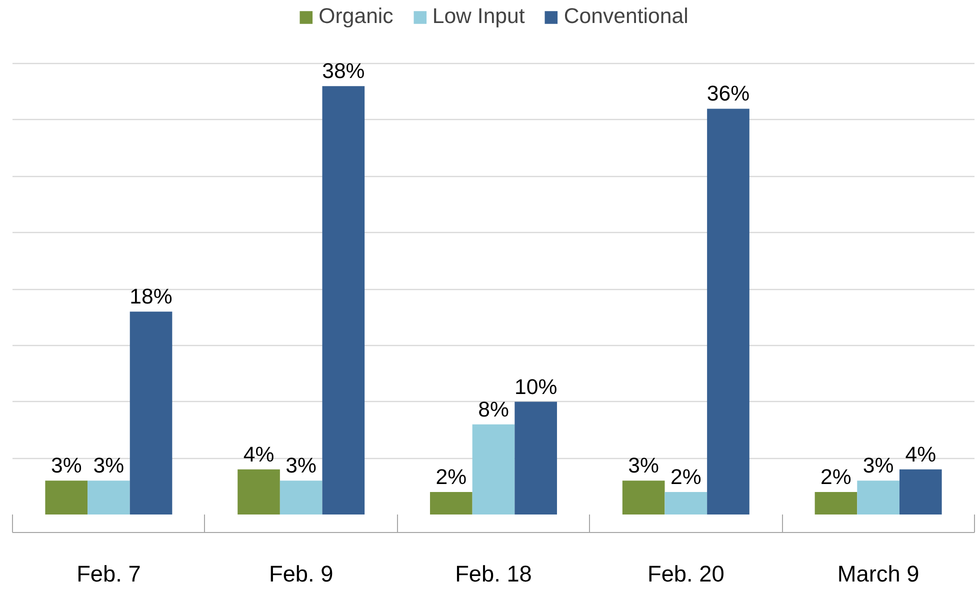  What do you see at coordinates (493, 573) in the screenshot?
I see `x-tick-label: Feb. 18` at bounding box center [493, 573].